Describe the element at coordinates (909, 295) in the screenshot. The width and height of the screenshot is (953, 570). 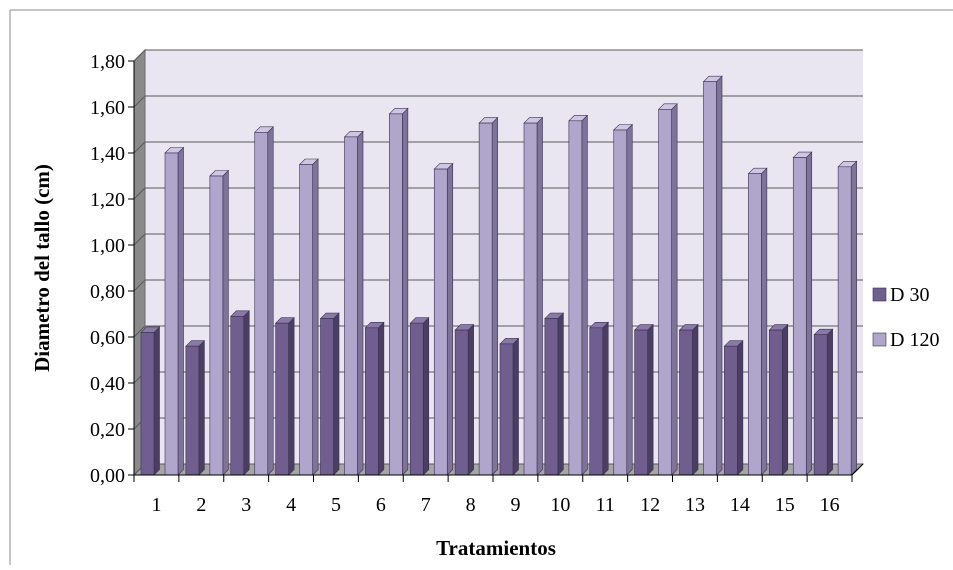
I see `legend-label: D 30` at that location.